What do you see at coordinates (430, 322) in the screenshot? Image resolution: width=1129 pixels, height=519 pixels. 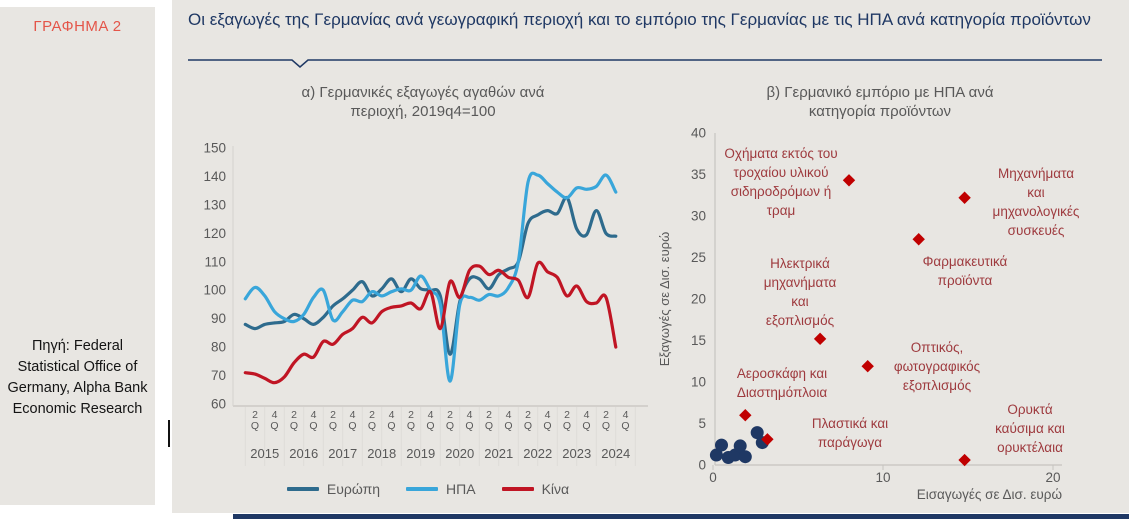 I see `line-series-Κίνα` at bounding box center [430, 322].